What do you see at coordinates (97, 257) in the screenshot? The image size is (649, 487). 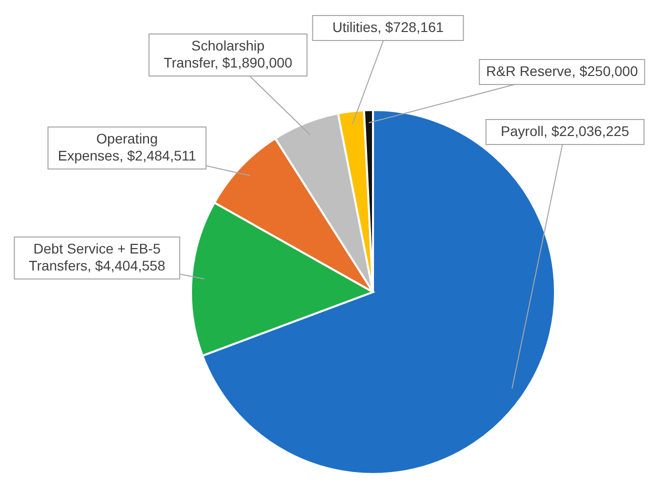 I see `slice-label: Debt Service + EB-5 Transfers, $4,404,558` at bounding box center [97, 257].